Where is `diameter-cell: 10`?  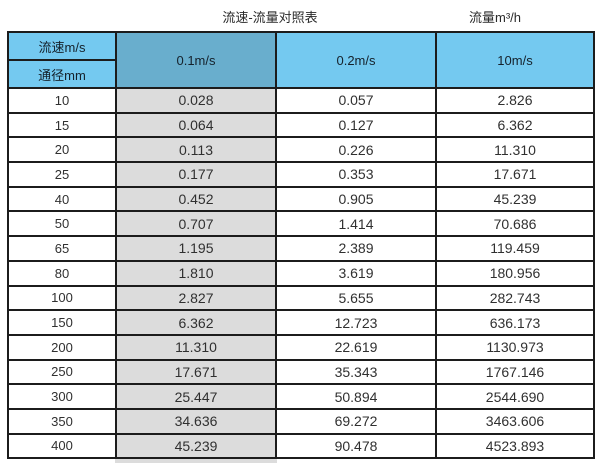 diameter-cell: 10 is located at coordinates (62, 100).